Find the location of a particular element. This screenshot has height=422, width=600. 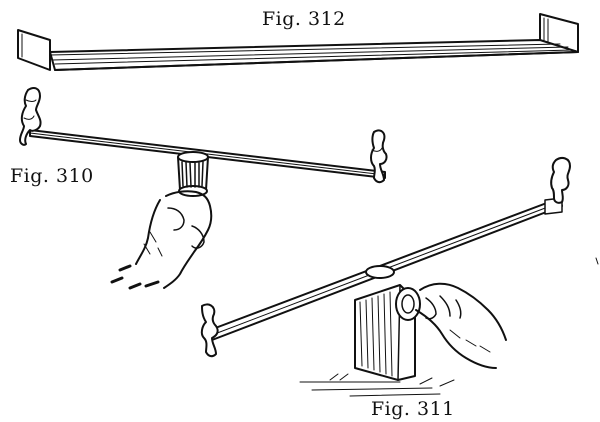

fig-311-caption: Fig. 311 is located at coordinates (413, 409).